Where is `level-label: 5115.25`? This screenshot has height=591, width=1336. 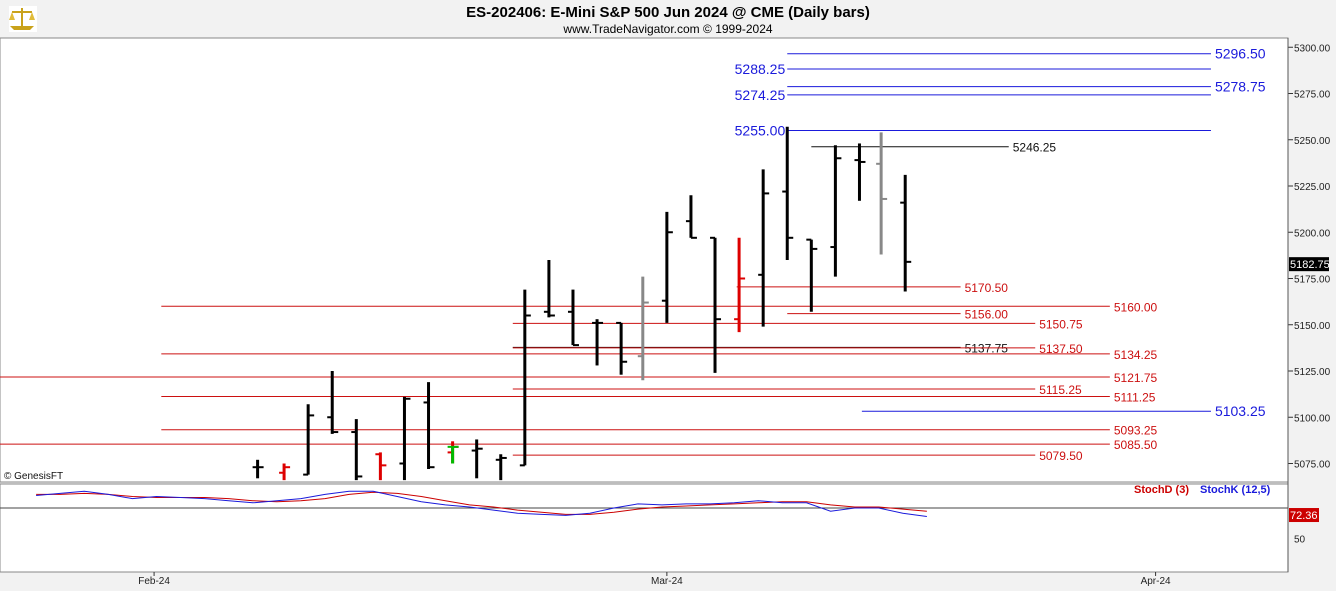 level-label: 5115.25 is located at coordinates (1060, 390).